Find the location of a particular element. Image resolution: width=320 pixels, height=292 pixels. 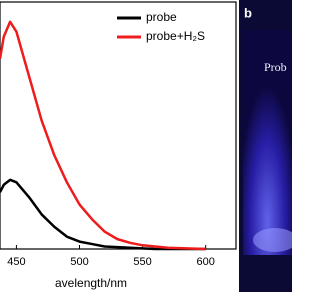

x-tick-label: 500 is located at coordinates (79, 262).